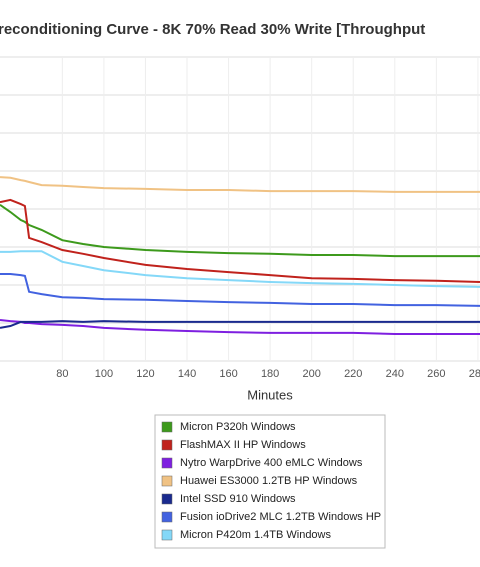 This screenshot has width=480, height=567. What do you see at coordinates (395, 374) in the screenshot?
I see `x-tick-label: 240` at bounding box center [395, 374].